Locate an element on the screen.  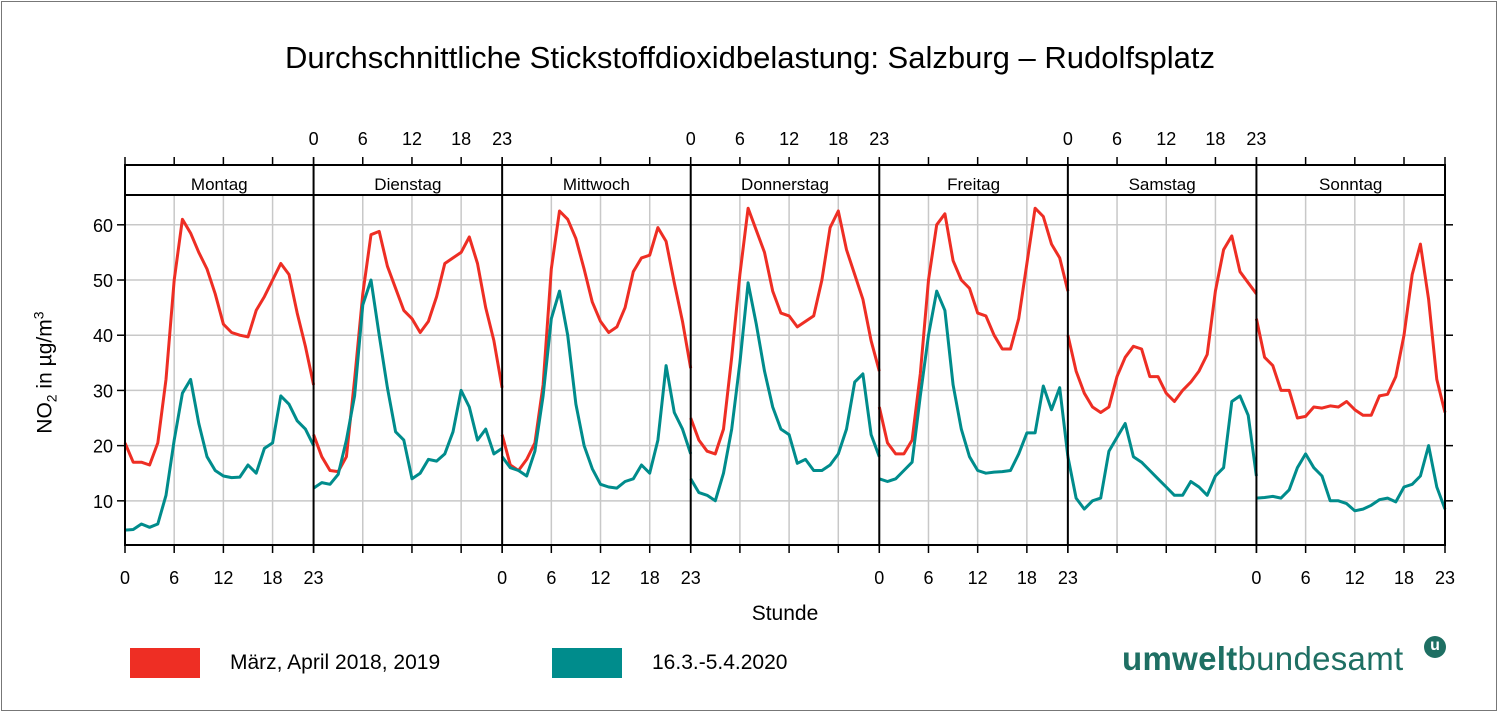
panel-label-sonntag: Sonntag is located at coordinates (1350, 184).